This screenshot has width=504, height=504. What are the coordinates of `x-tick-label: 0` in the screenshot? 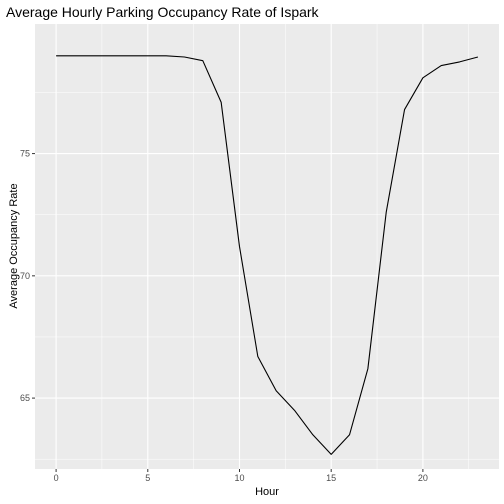 It's located at (56, 478).